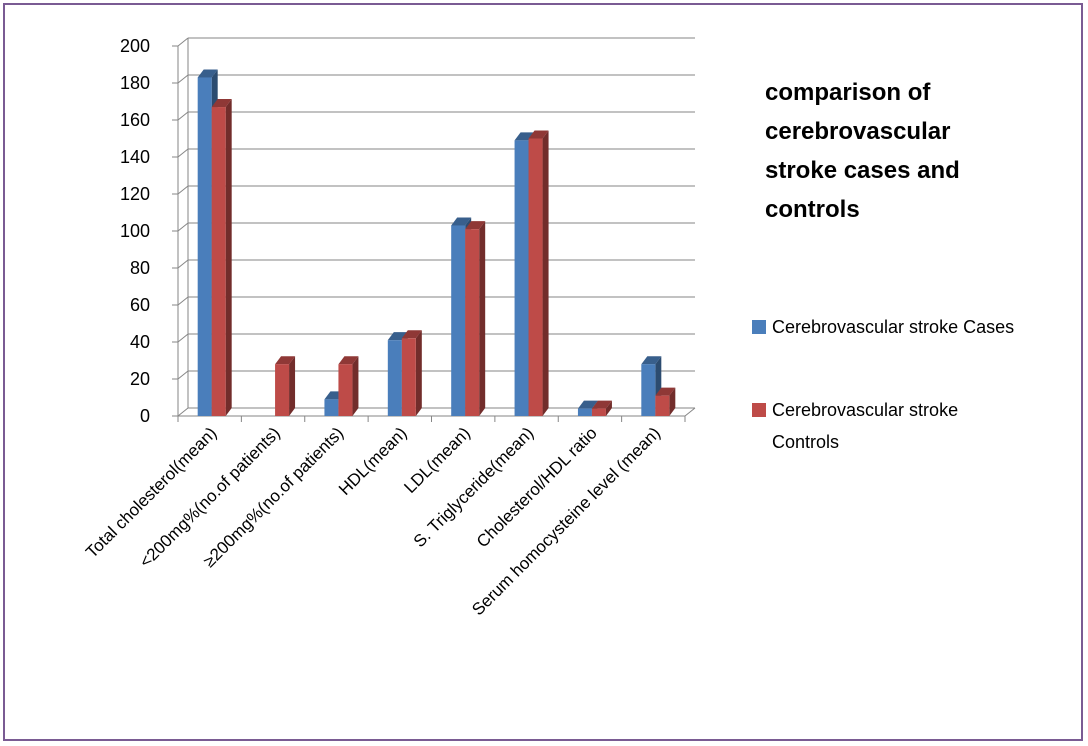 The image size is (1088, 746). Describe the element at coordinates (145, 416) in the screenshot. I see `y-tick-label: 0` at that location.